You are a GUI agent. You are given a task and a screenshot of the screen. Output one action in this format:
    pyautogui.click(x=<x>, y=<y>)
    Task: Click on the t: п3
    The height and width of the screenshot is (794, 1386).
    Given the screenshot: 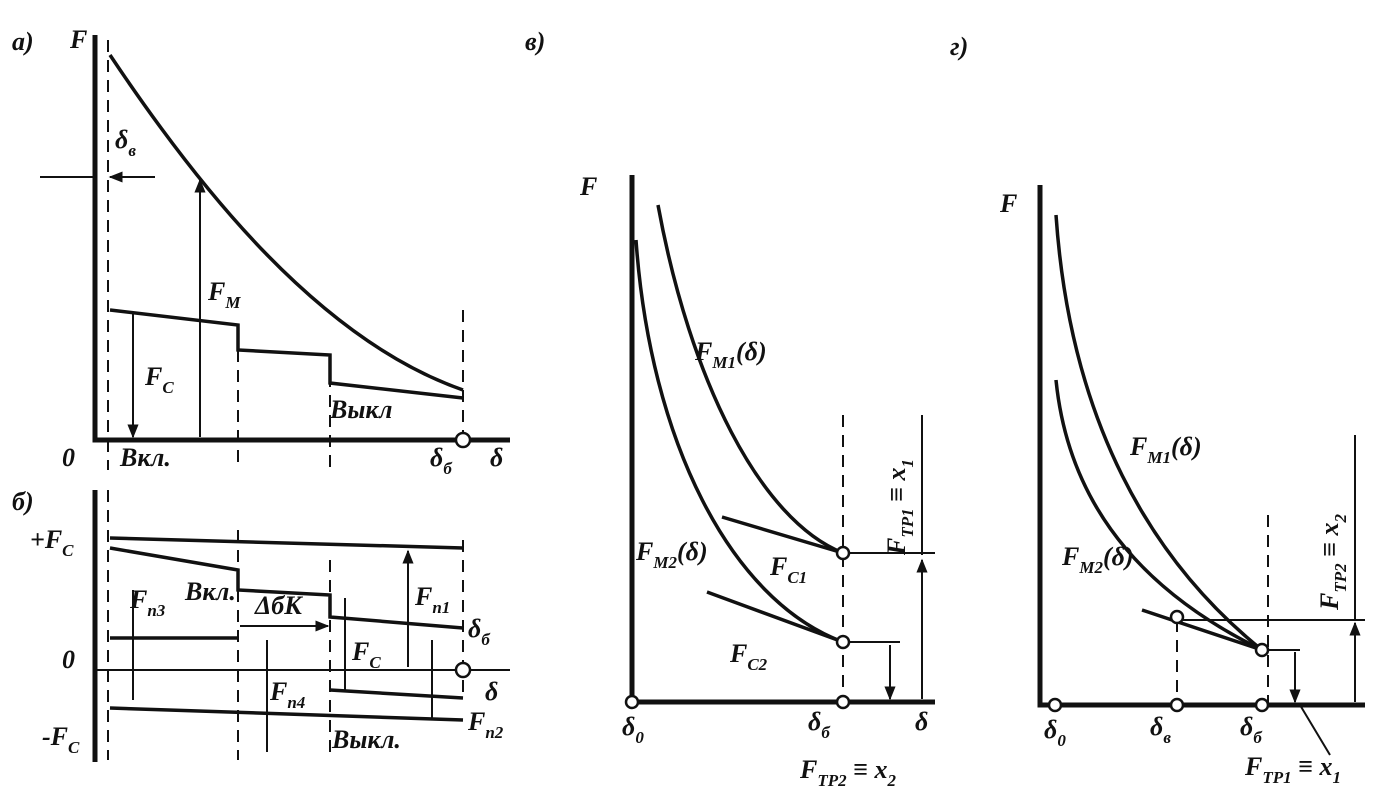 What is the action you would take?
    pyautogui.click(x=156, y=610)
    